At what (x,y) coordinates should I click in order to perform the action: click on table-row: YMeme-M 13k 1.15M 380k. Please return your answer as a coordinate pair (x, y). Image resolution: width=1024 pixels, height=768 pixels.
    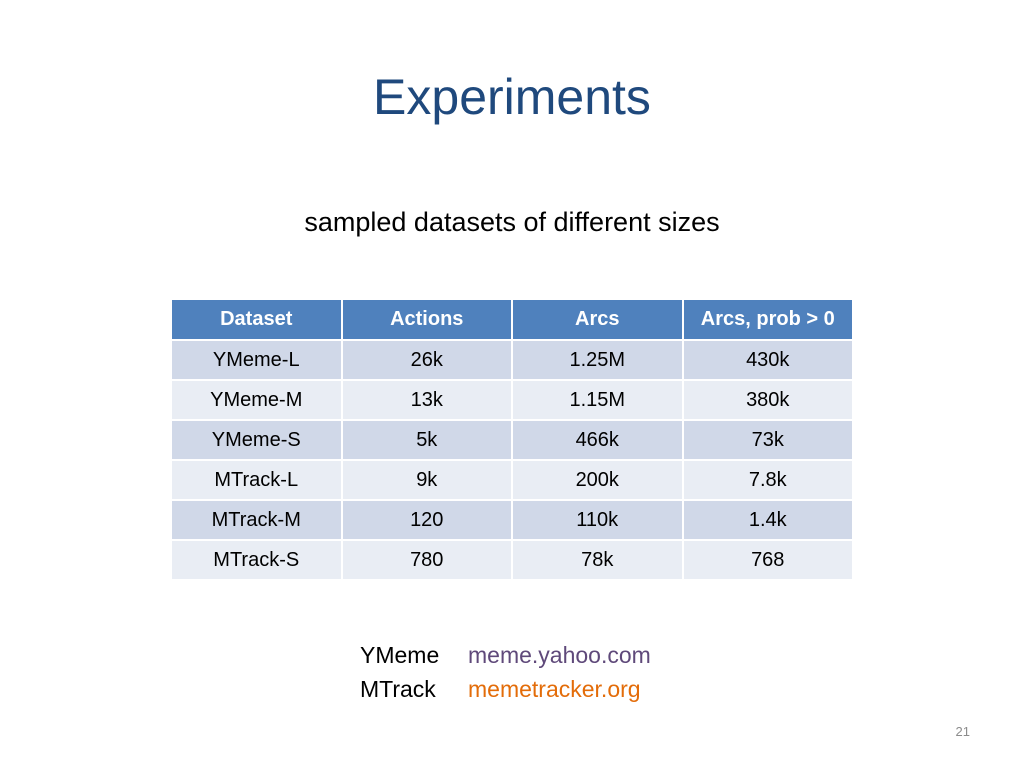
    Looking at the image, I should click on (512, 400).